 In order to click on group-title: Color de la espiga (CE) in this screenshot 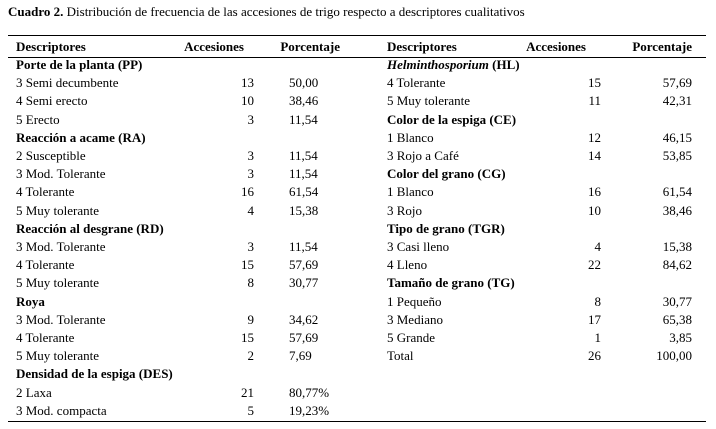, I will do `click(452, 119)`.